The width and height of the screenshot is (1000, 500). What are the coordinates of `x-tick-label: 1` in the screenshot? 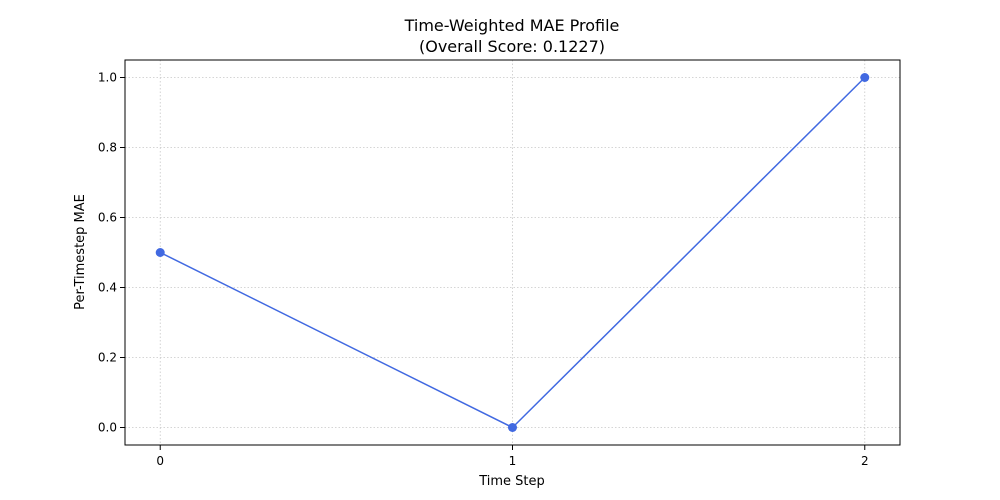 It's located at (513, 461).